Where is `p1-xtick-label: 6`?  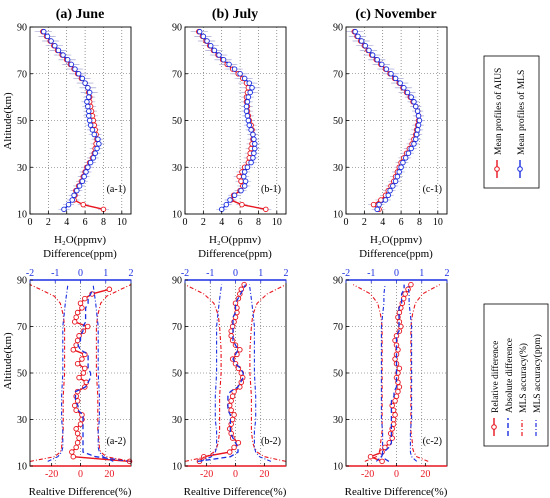
p1-xtick-label: 6 is located at coordinates (85, 222).